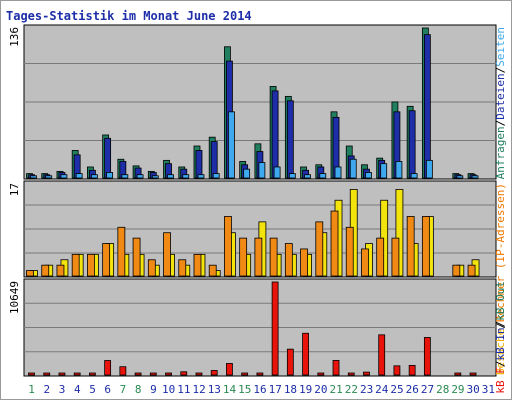 Image resolution: width=512 pixels, height=405 pixels. What do you see at coordinates (334, 243) in the screenshot?
I see `bar-rechner-ip-adressen--day-21` at bounding box center [334, 243].